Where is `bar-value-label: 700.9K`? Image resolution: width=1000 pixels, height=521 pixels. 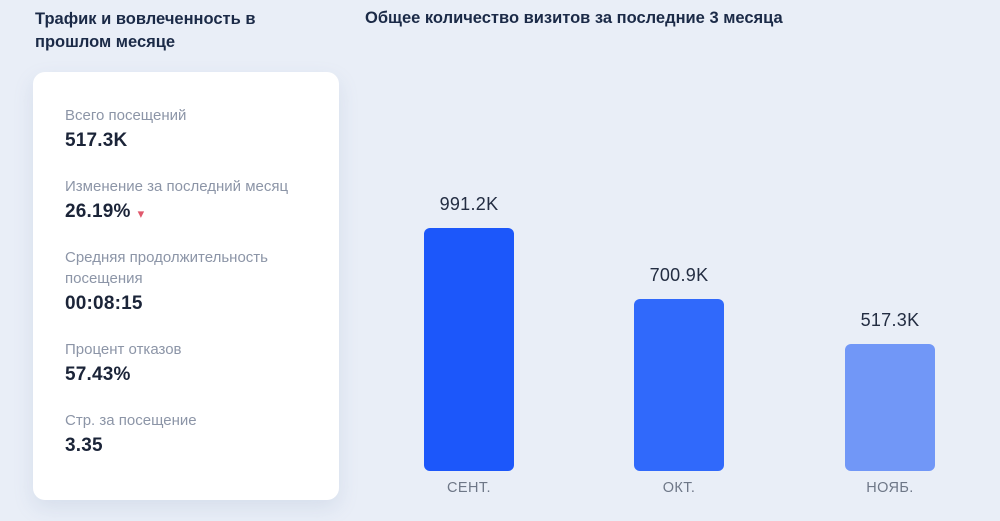 bar-value-label: 700.9K is located at coordinates (679, 275).